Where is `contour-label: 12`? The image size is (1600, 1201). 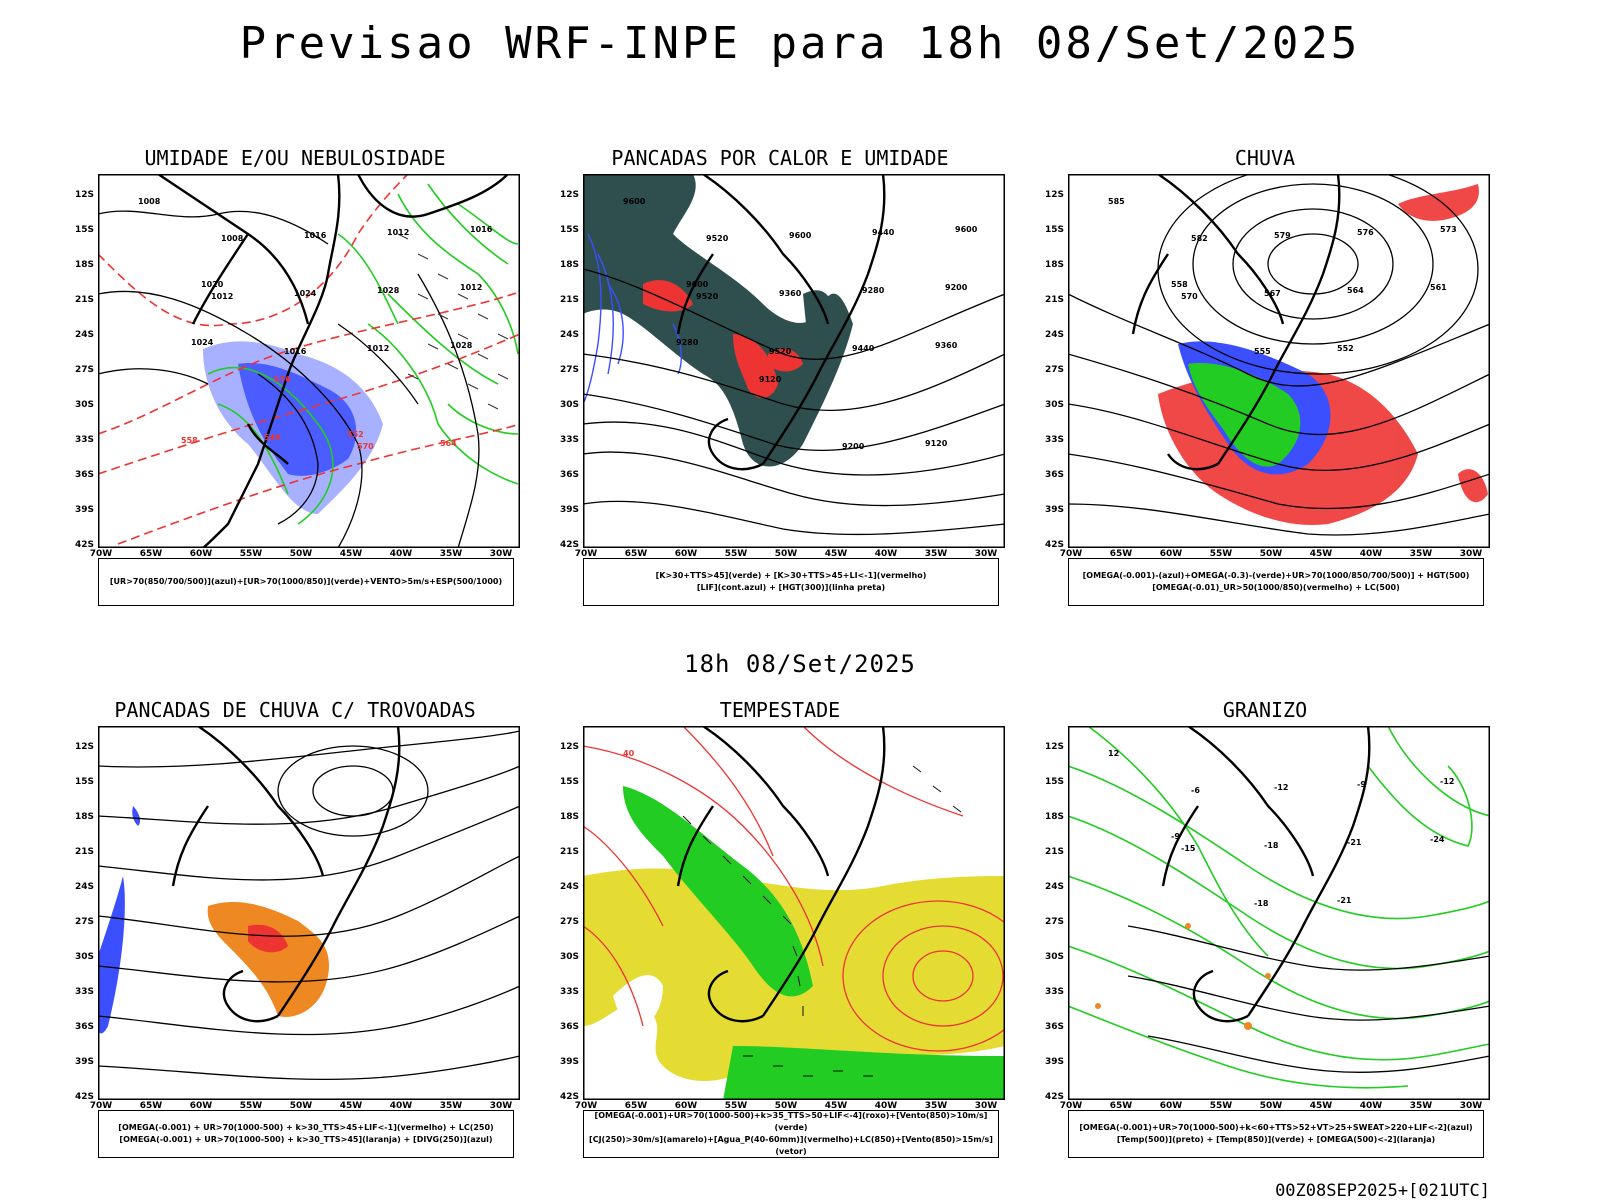
contour-label: 12 is located at coordinates (1113, 753).